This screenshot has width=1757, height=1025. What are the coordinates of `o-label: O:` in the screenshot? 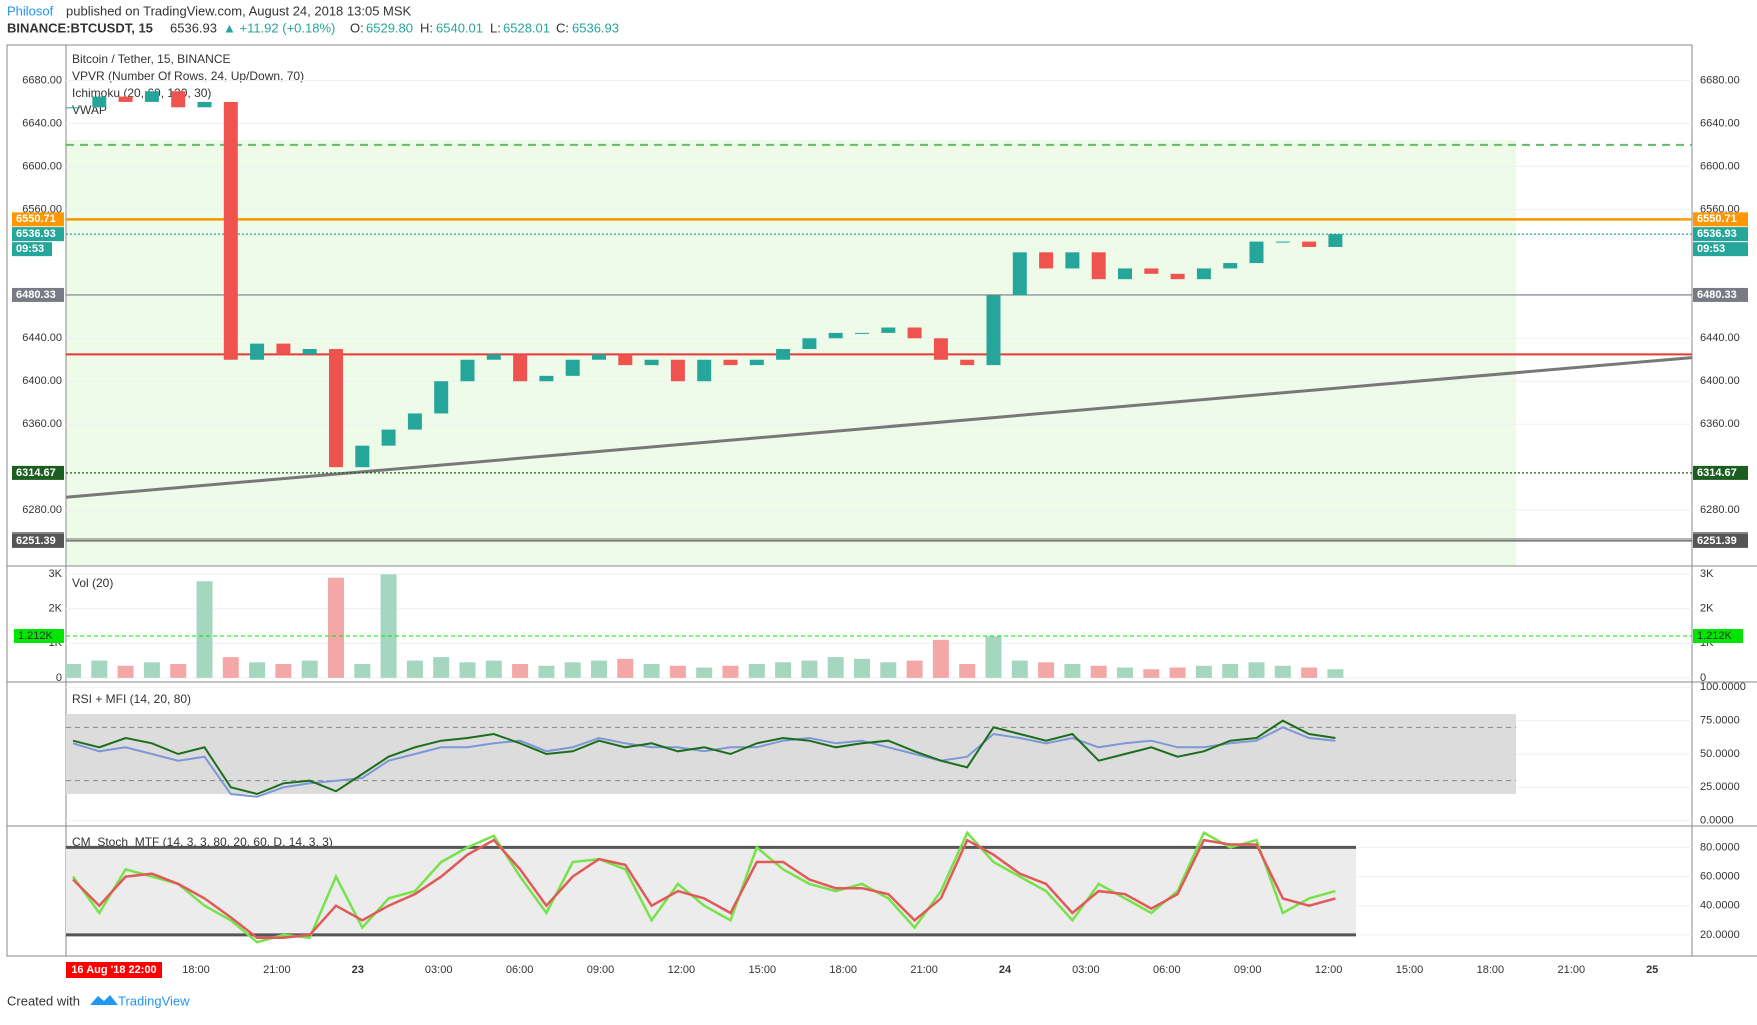 It's located at (357, 27).